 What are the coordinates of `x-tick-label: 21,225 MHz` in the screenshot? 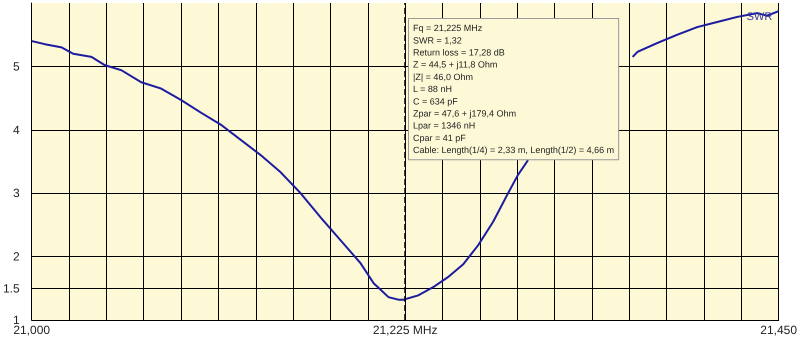 It's located at (405, 330).